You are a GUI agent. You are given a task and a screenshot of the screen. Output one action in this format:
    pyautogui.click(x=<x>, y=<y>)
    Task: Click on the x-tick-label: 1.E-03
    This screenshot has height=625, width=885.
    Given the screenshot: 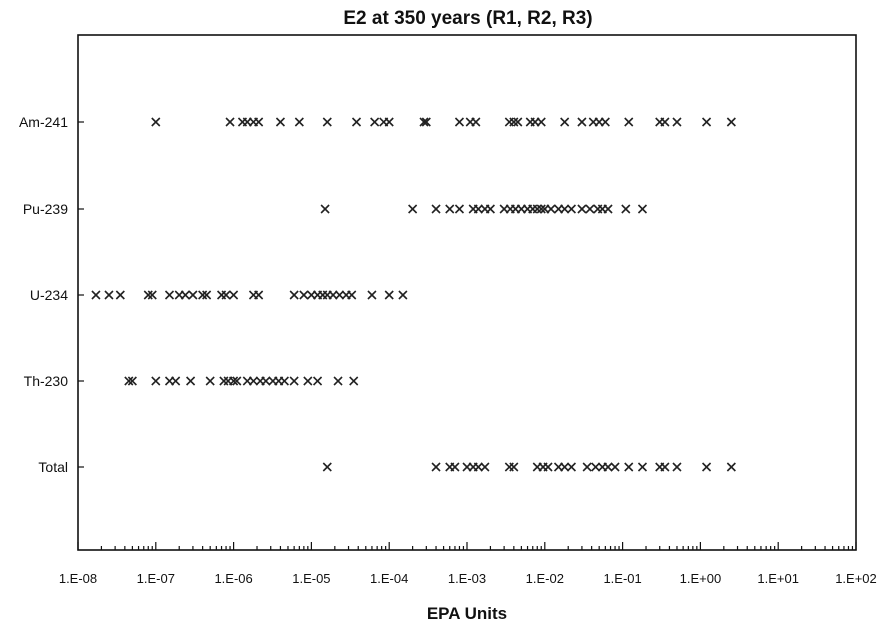 What is the action you would take?
    pyautogui.click(x=467, y=578)
    